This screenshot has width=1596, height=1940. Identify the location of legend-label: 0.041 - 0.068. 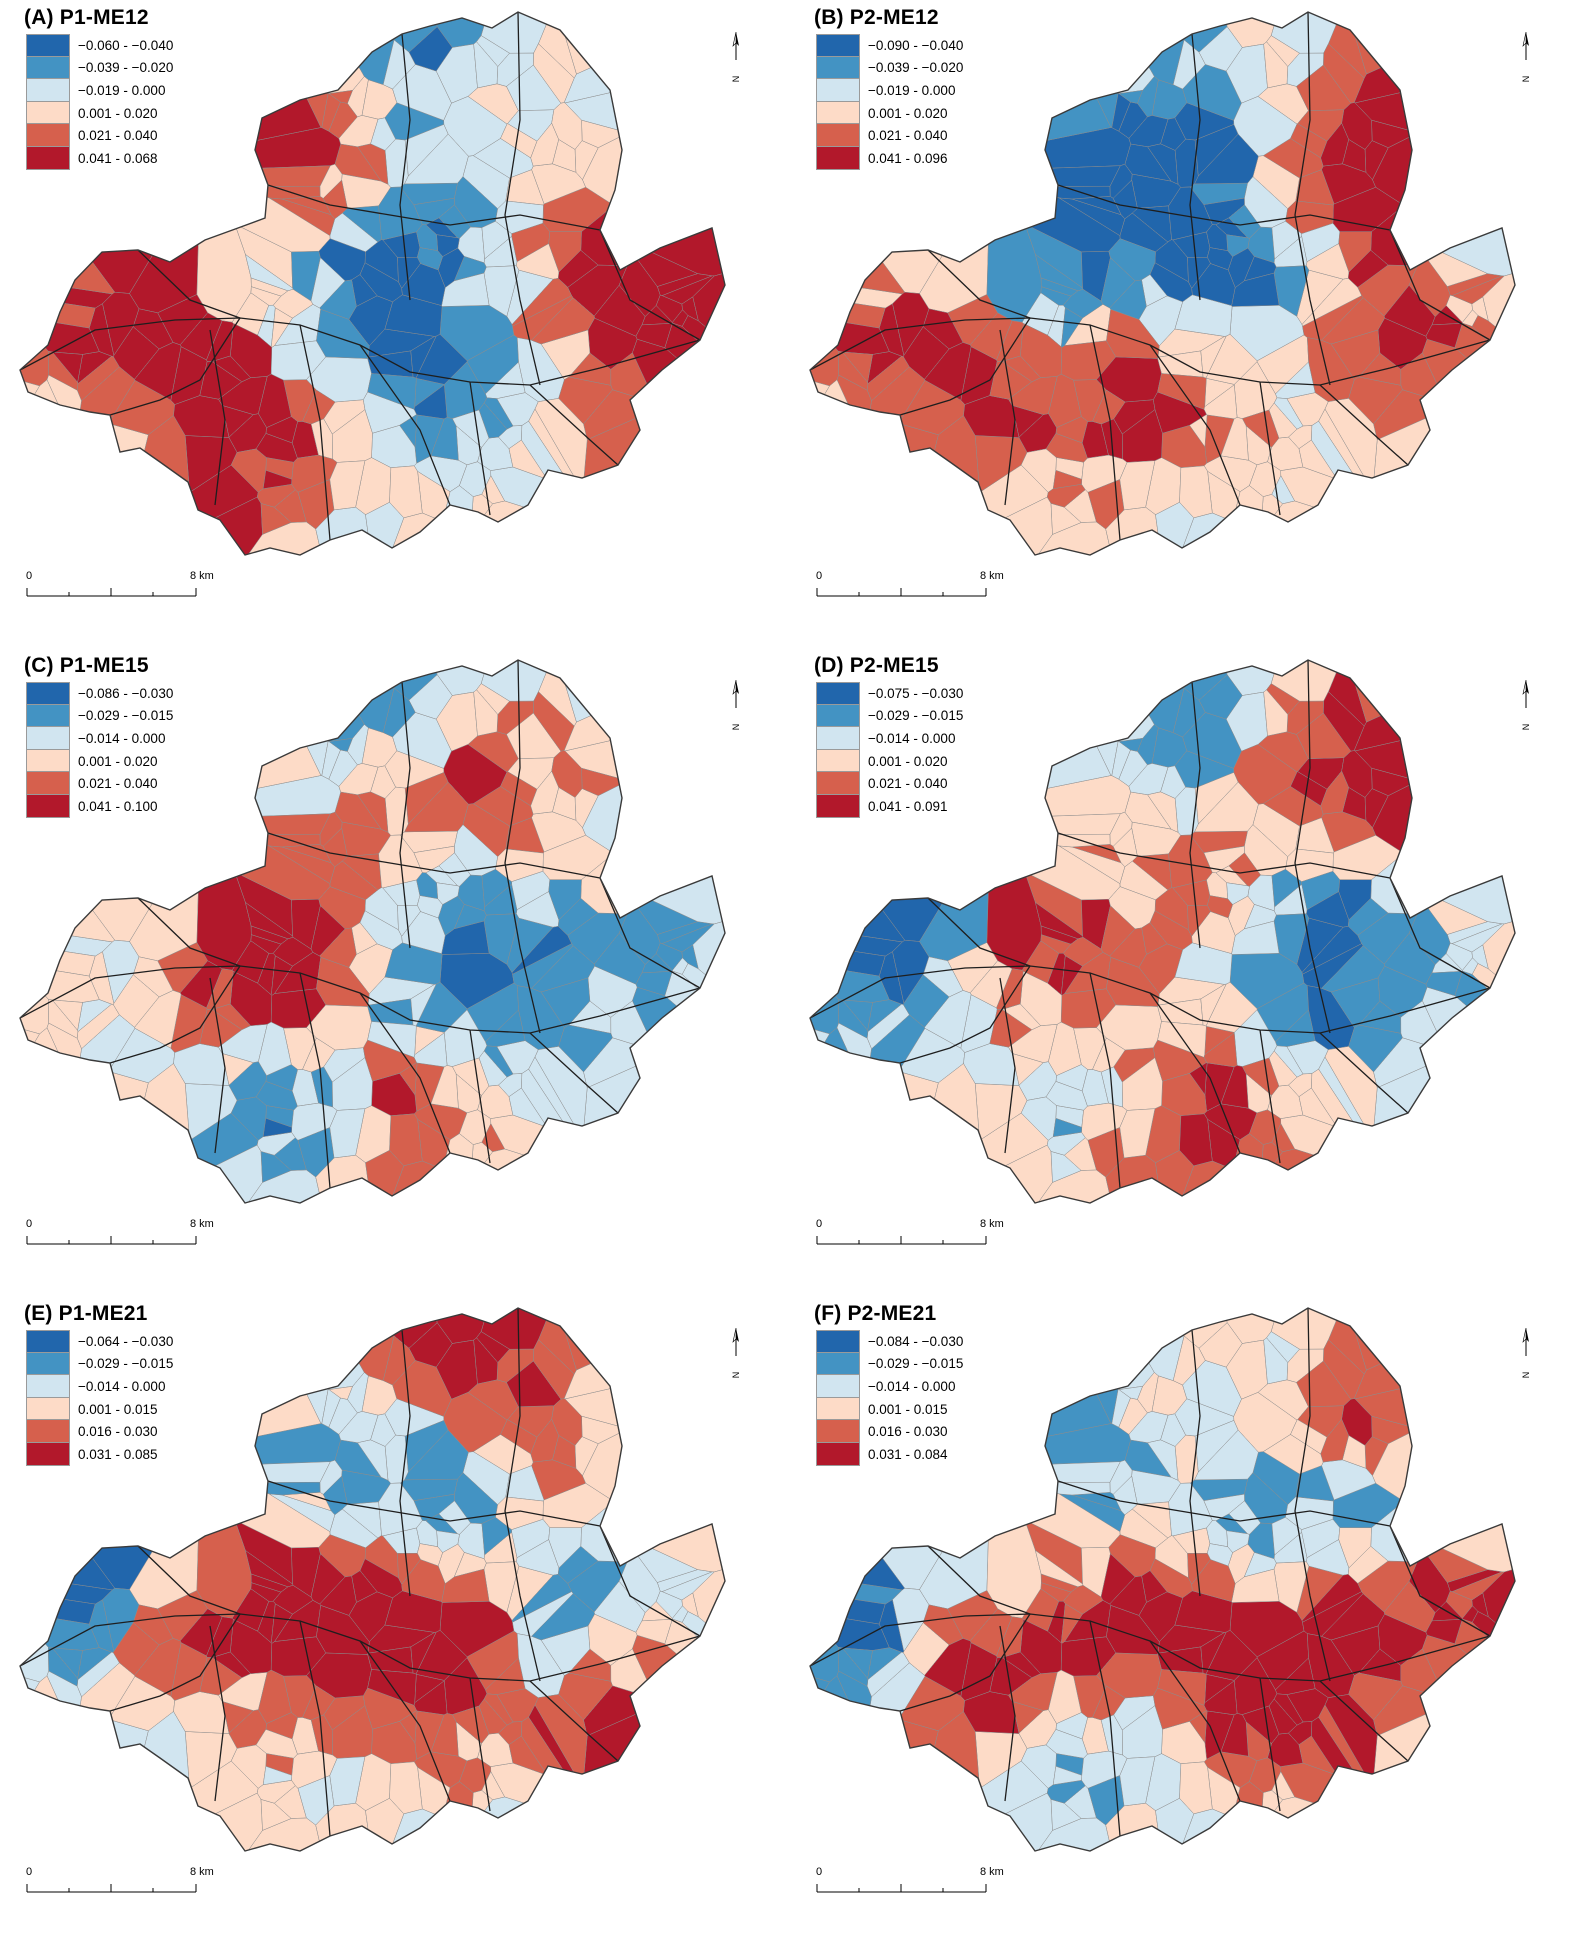
(118, 158).